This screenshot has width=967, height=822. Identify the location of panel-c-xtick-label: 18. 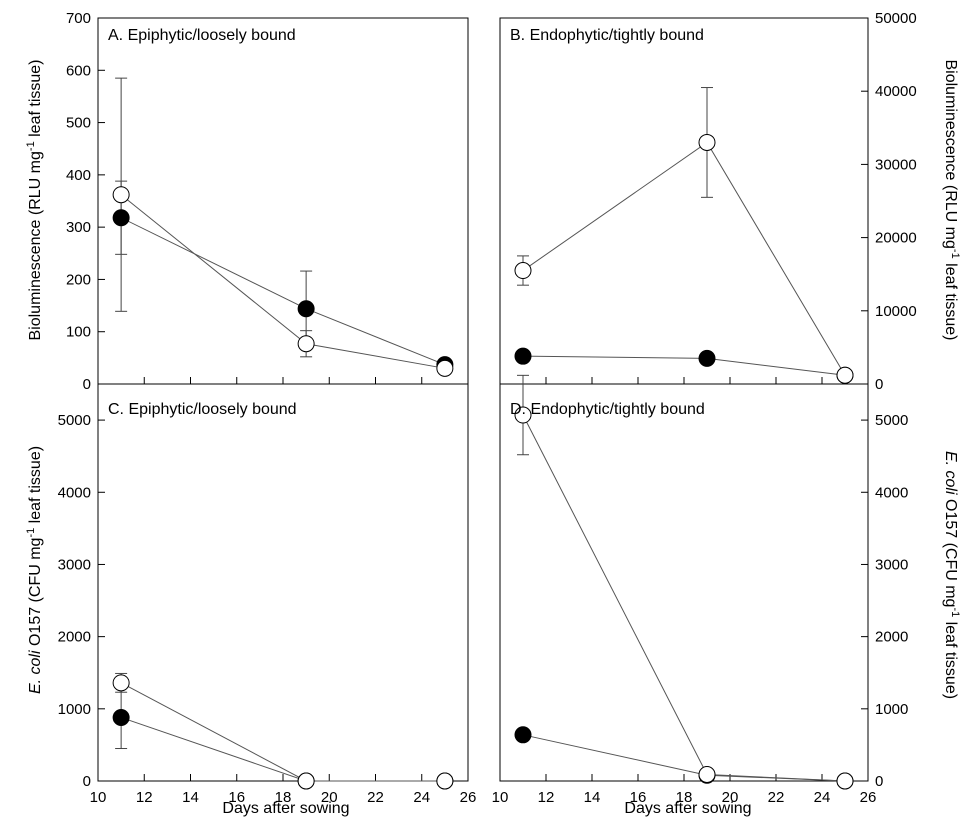
(283, 797).